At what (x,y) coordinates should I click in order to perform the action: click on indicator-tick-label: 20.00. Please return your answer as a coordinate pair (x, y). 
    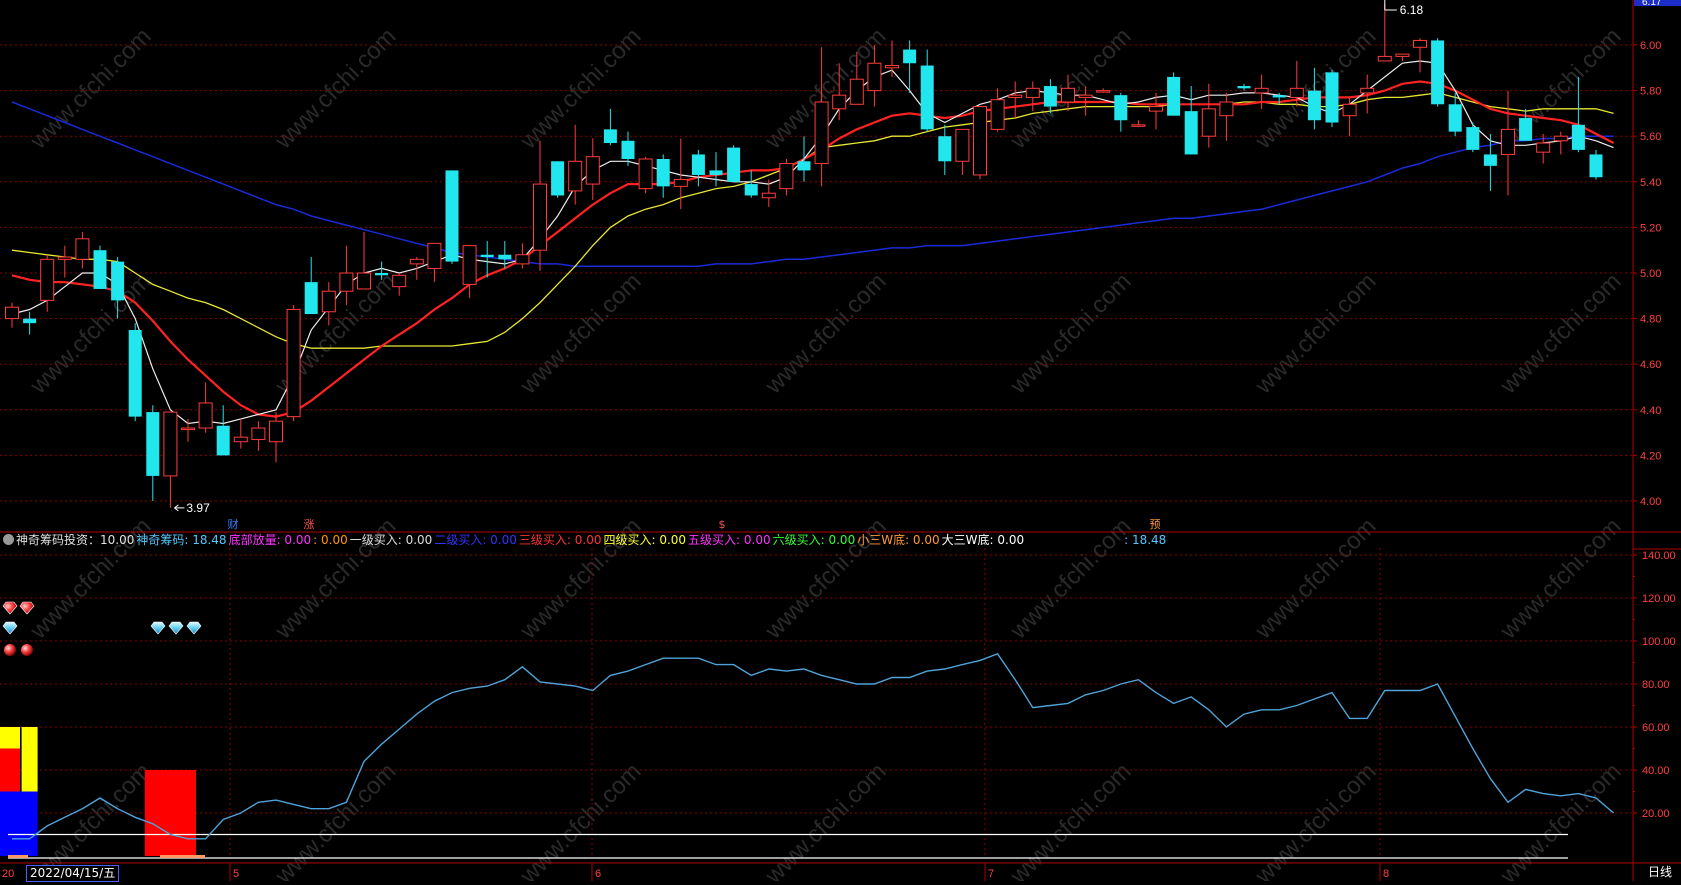
    Looking at the image, I should click on (1656, 814).